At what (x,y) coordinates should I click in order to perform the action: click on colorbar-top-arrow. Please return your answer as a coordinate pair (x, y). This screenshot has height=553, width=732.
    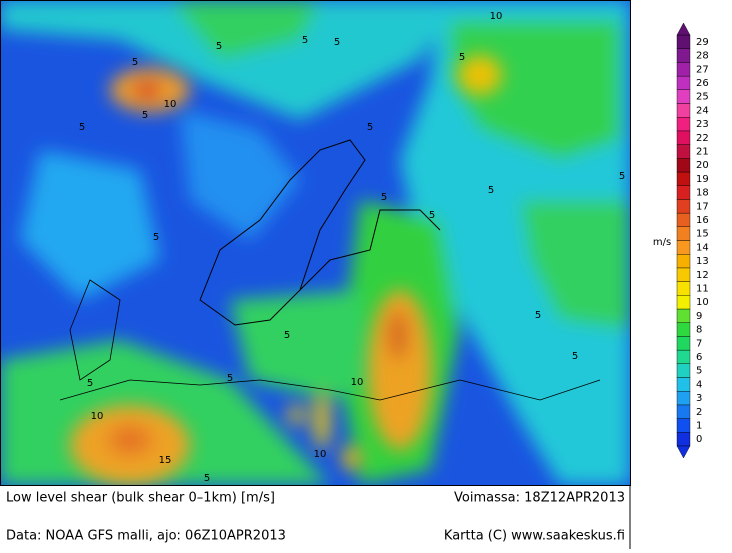
    Looking at the image, I should click on (683, 29).